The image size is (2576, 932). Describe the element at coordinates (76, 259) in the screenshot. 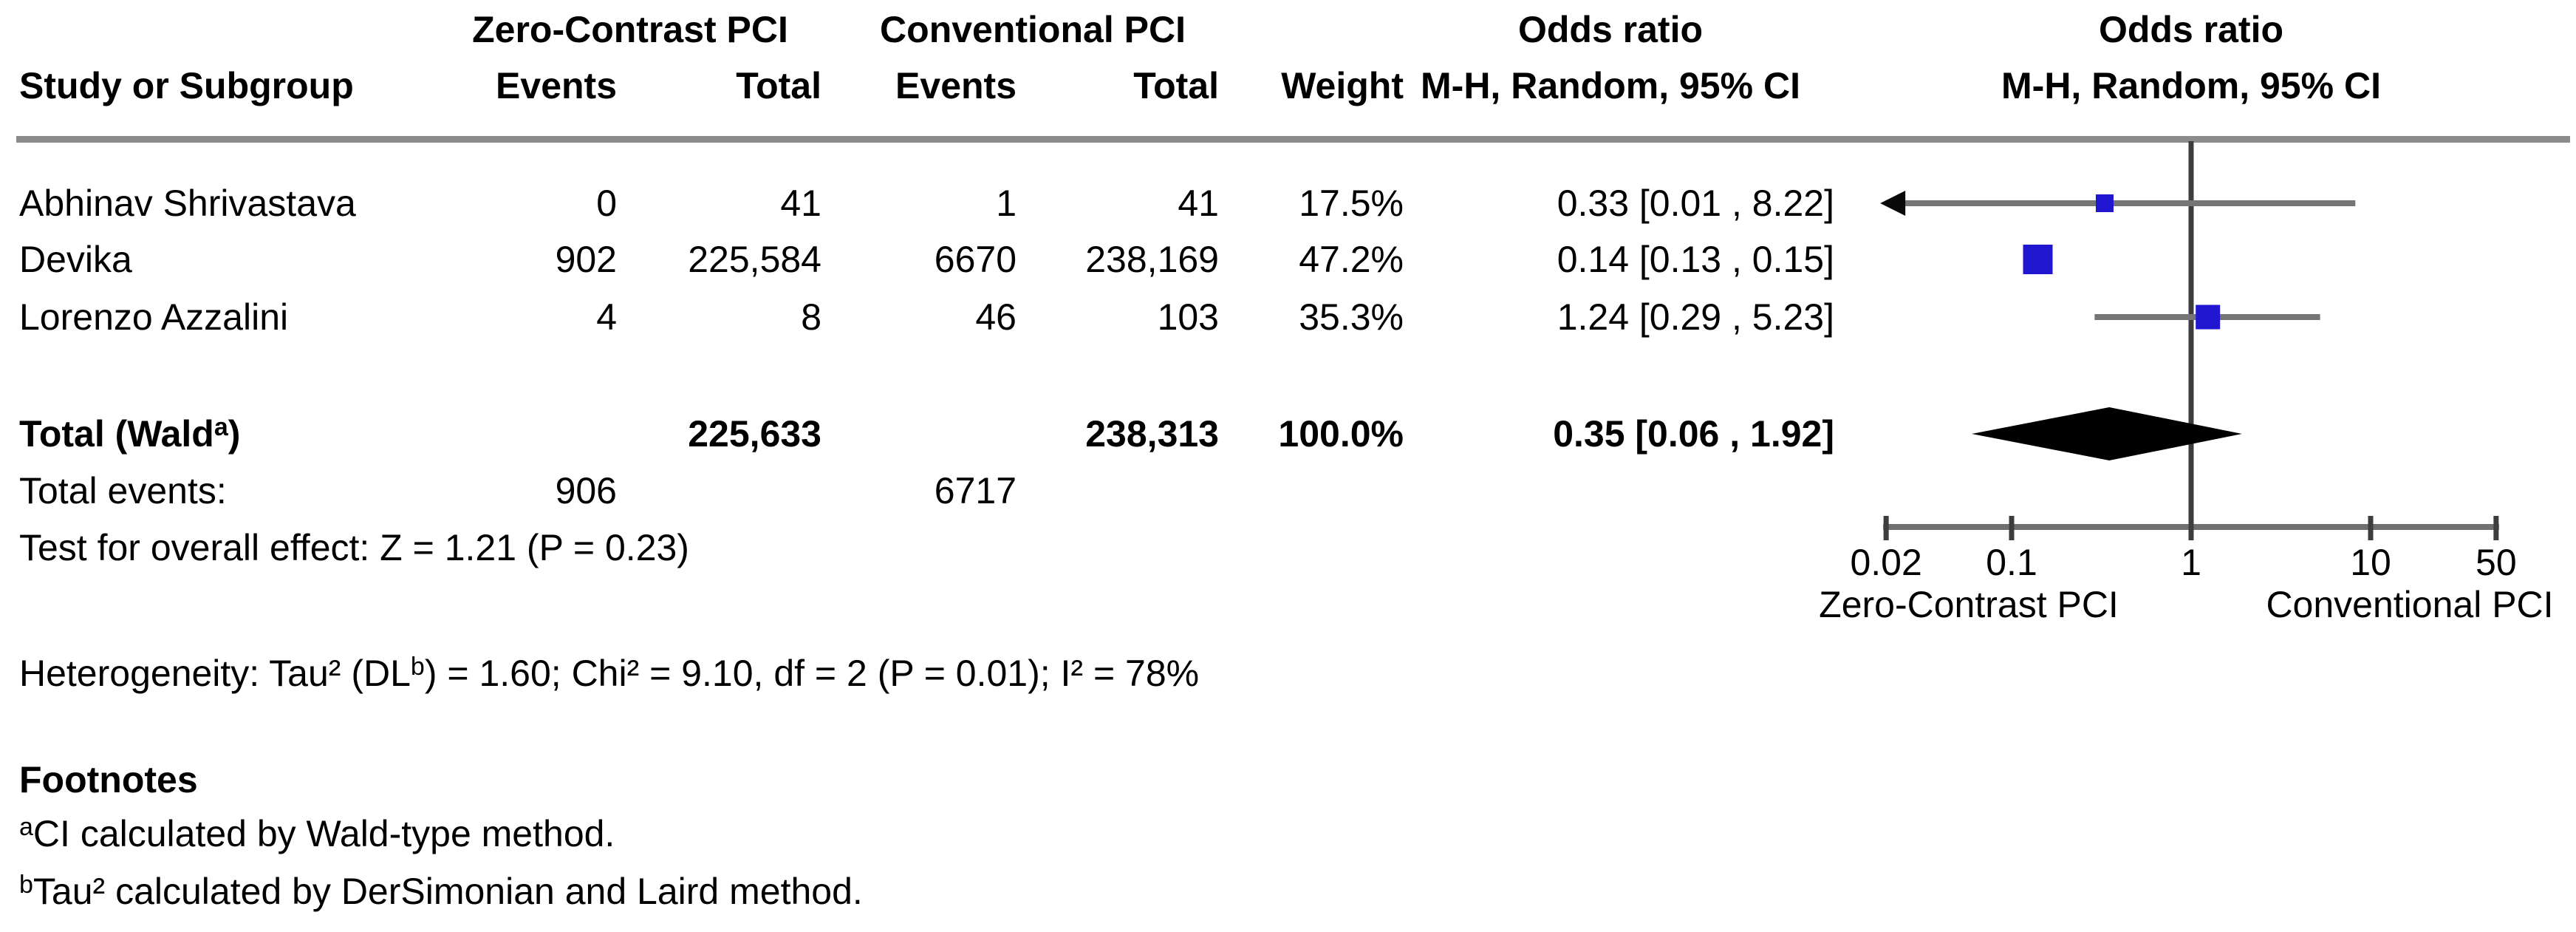

I see `study-name: Devika` at that location.